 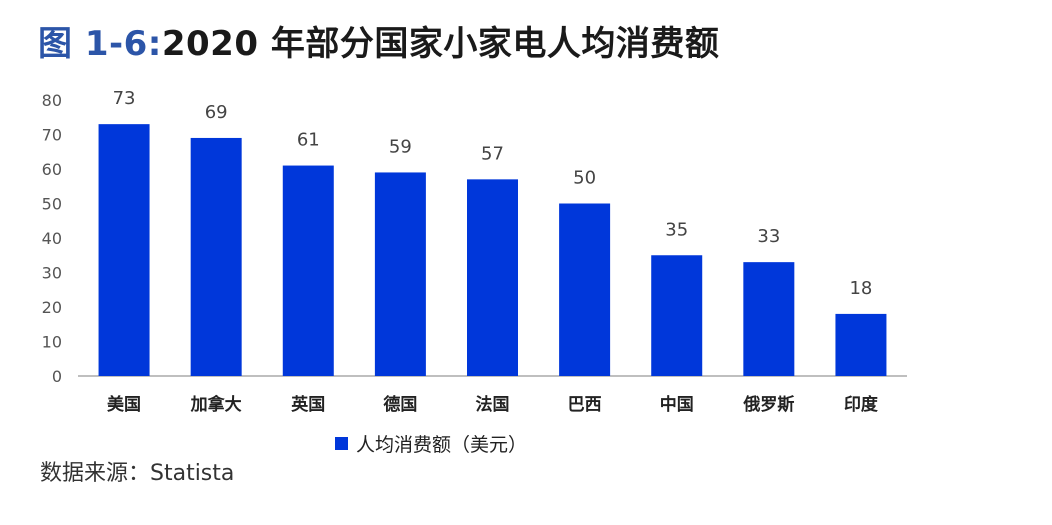 I want to click on y-tick-label: 70, so click(x=52, y=135).